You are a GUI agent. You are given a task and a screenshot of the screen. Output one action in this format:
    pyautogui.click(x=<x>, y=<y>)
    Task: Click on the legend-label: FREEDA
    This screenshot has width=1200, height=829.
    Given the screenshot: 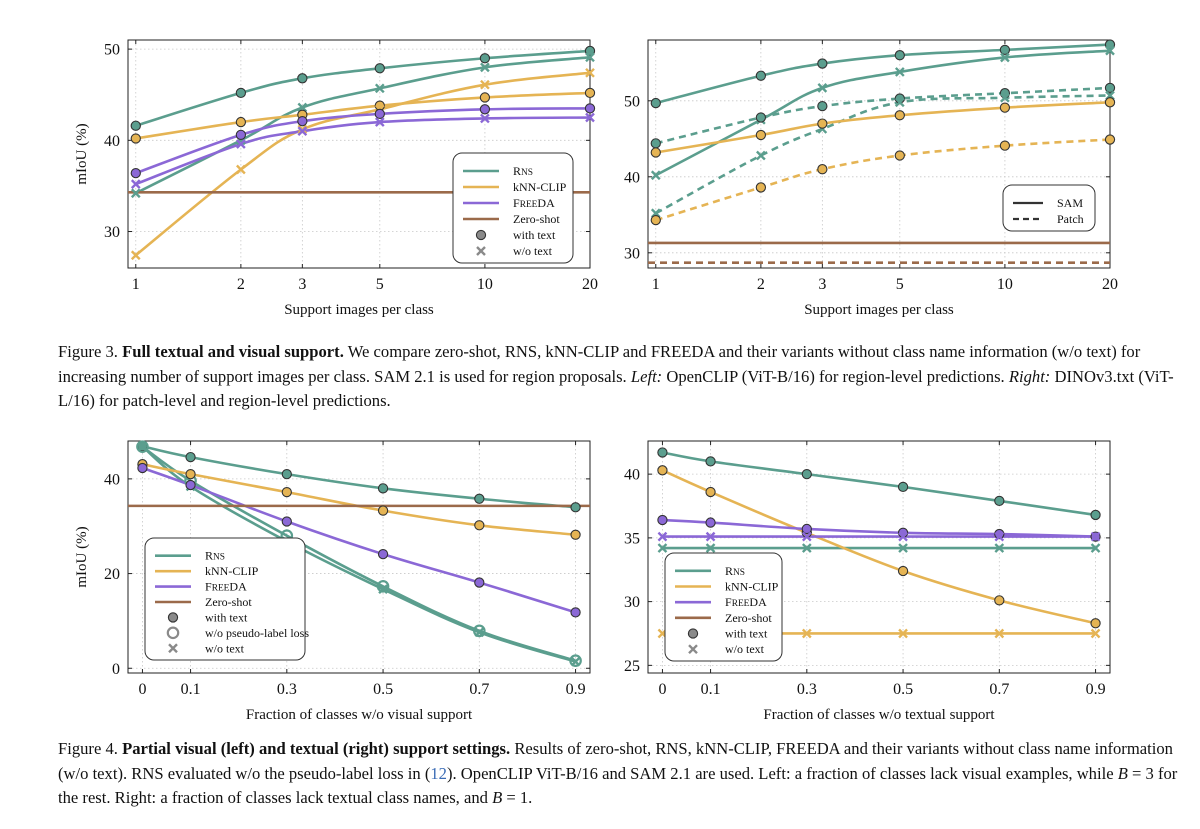 What is the action you would take?
    pyautogui.click(x=534, y=203)
    